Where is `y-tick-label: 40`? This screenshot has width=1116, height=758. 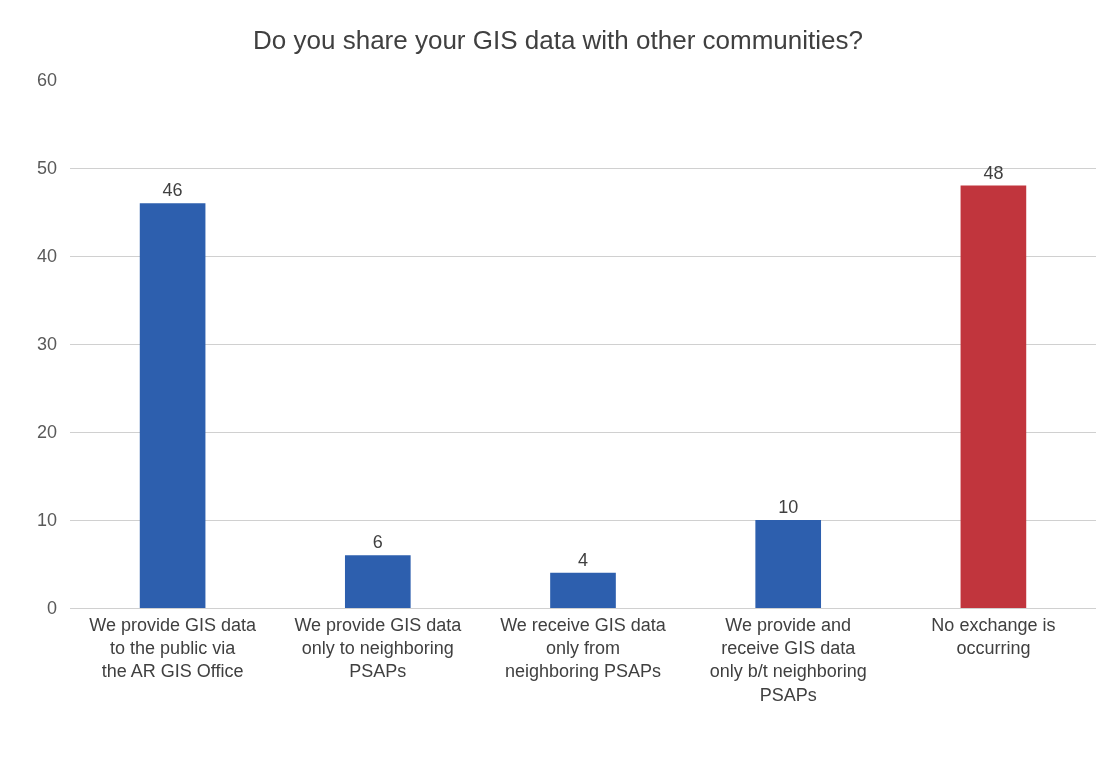
y-tick-label: 40 is located at coordinates (46, 256).